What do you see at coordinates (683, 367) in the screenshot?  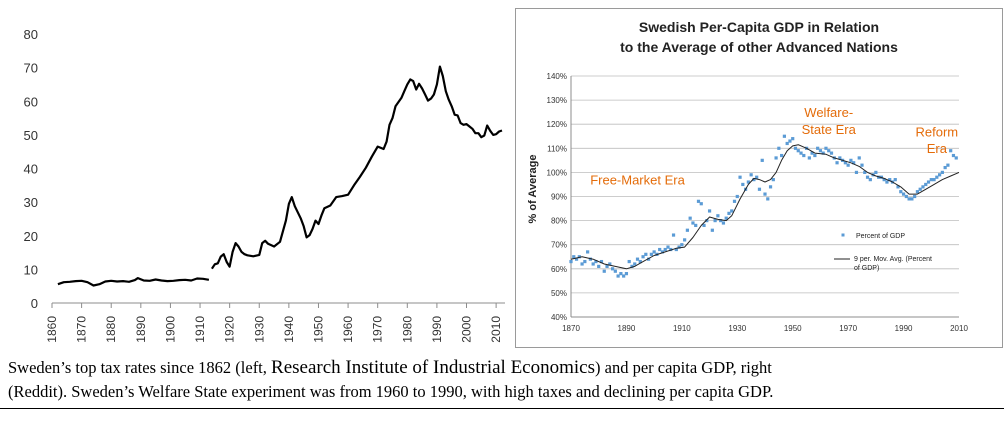 I see `caption-text: ) and per capita GDP, right` at bounding box center [683, 367].